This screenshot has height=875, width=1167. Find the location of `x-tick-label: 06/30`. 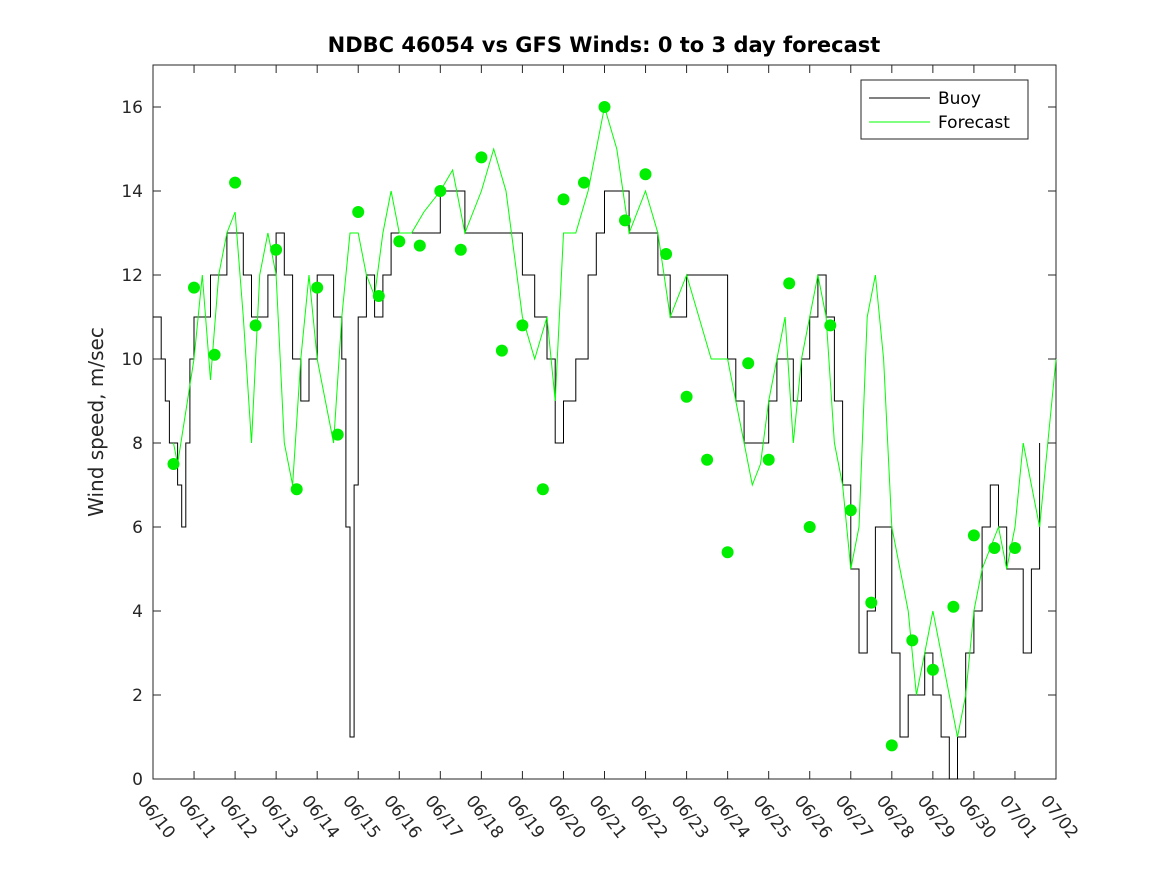

x-tick-label: 06/30 is located at coordinates (977, 817).